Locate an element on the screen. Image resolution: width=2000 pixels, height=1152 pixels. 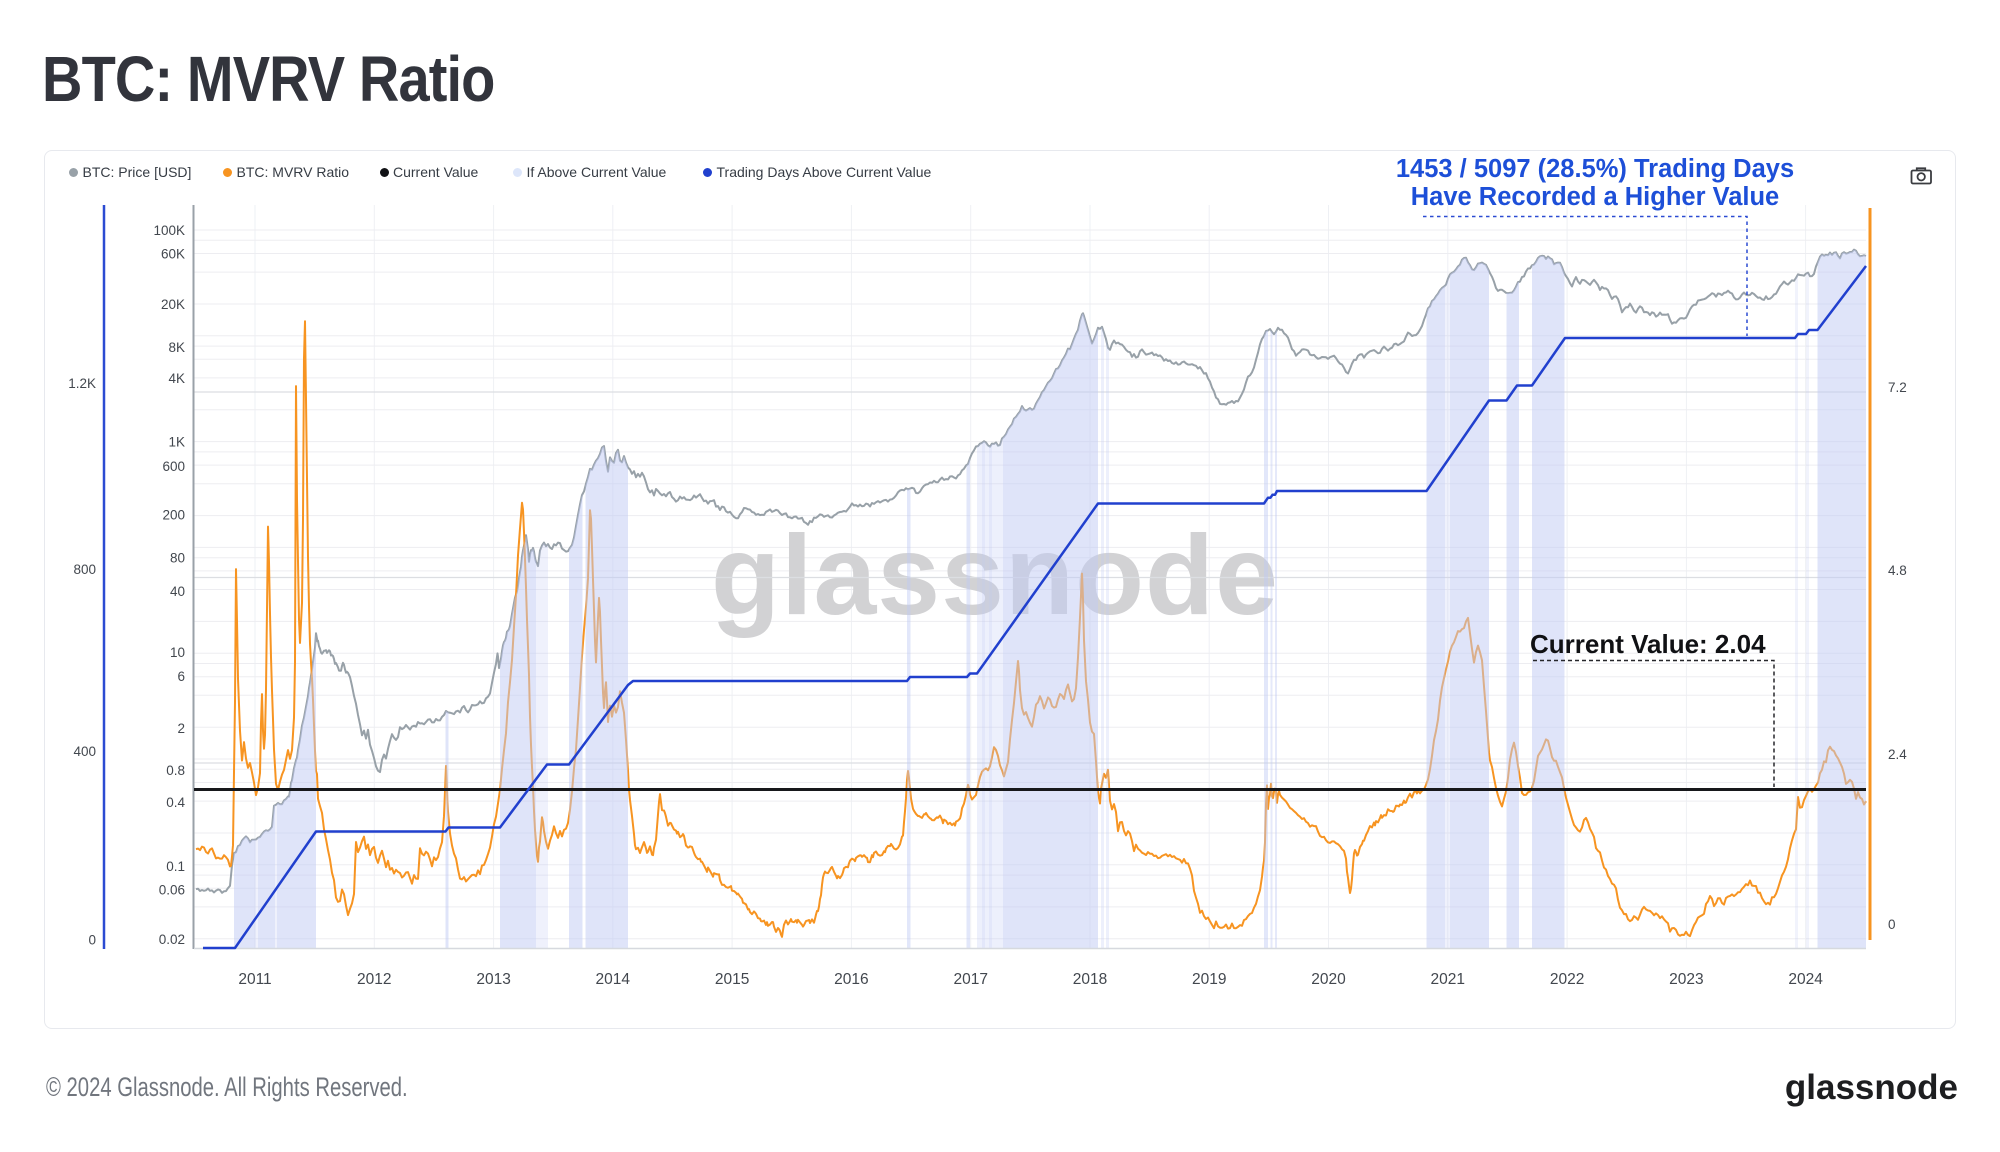
svg-text: 2024 is located at coordinates (1805, 979).